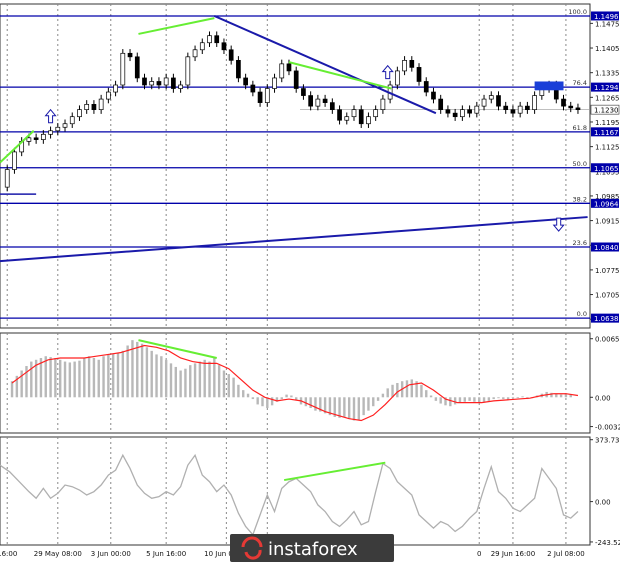 Image resolution: width=620 pixels, height=566 pixels. What do you see at coordinates (580, 199) in the screenshot?
I see `fib-level-percent: 38.2` at bounding box center [580, 199].